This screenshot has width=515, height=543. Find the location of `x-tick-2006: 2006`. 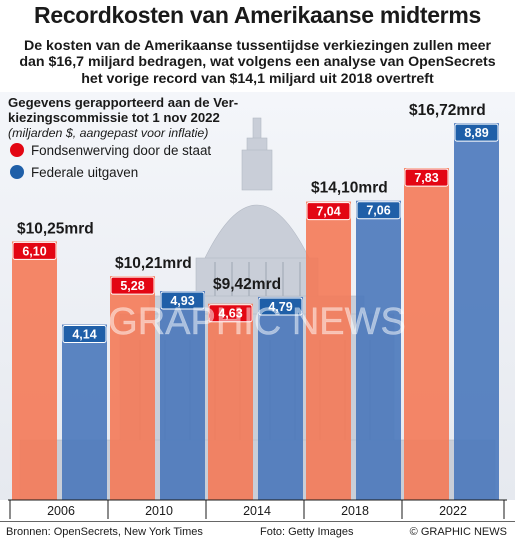

x-tick-2006: 2006 is located at coordinates (61, 511).